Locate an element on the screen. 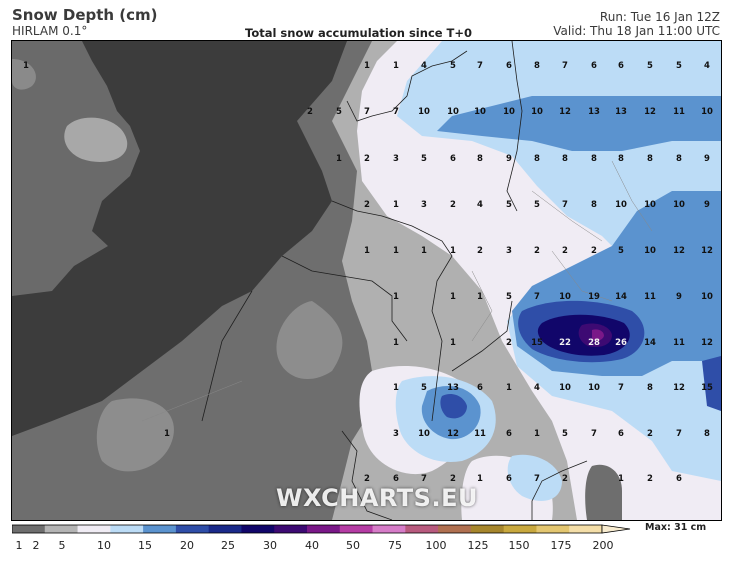 Image resolution: width=732 pixels, height=562 pixels. legend-tick-label: 20 is located at coordinates (187, 545).